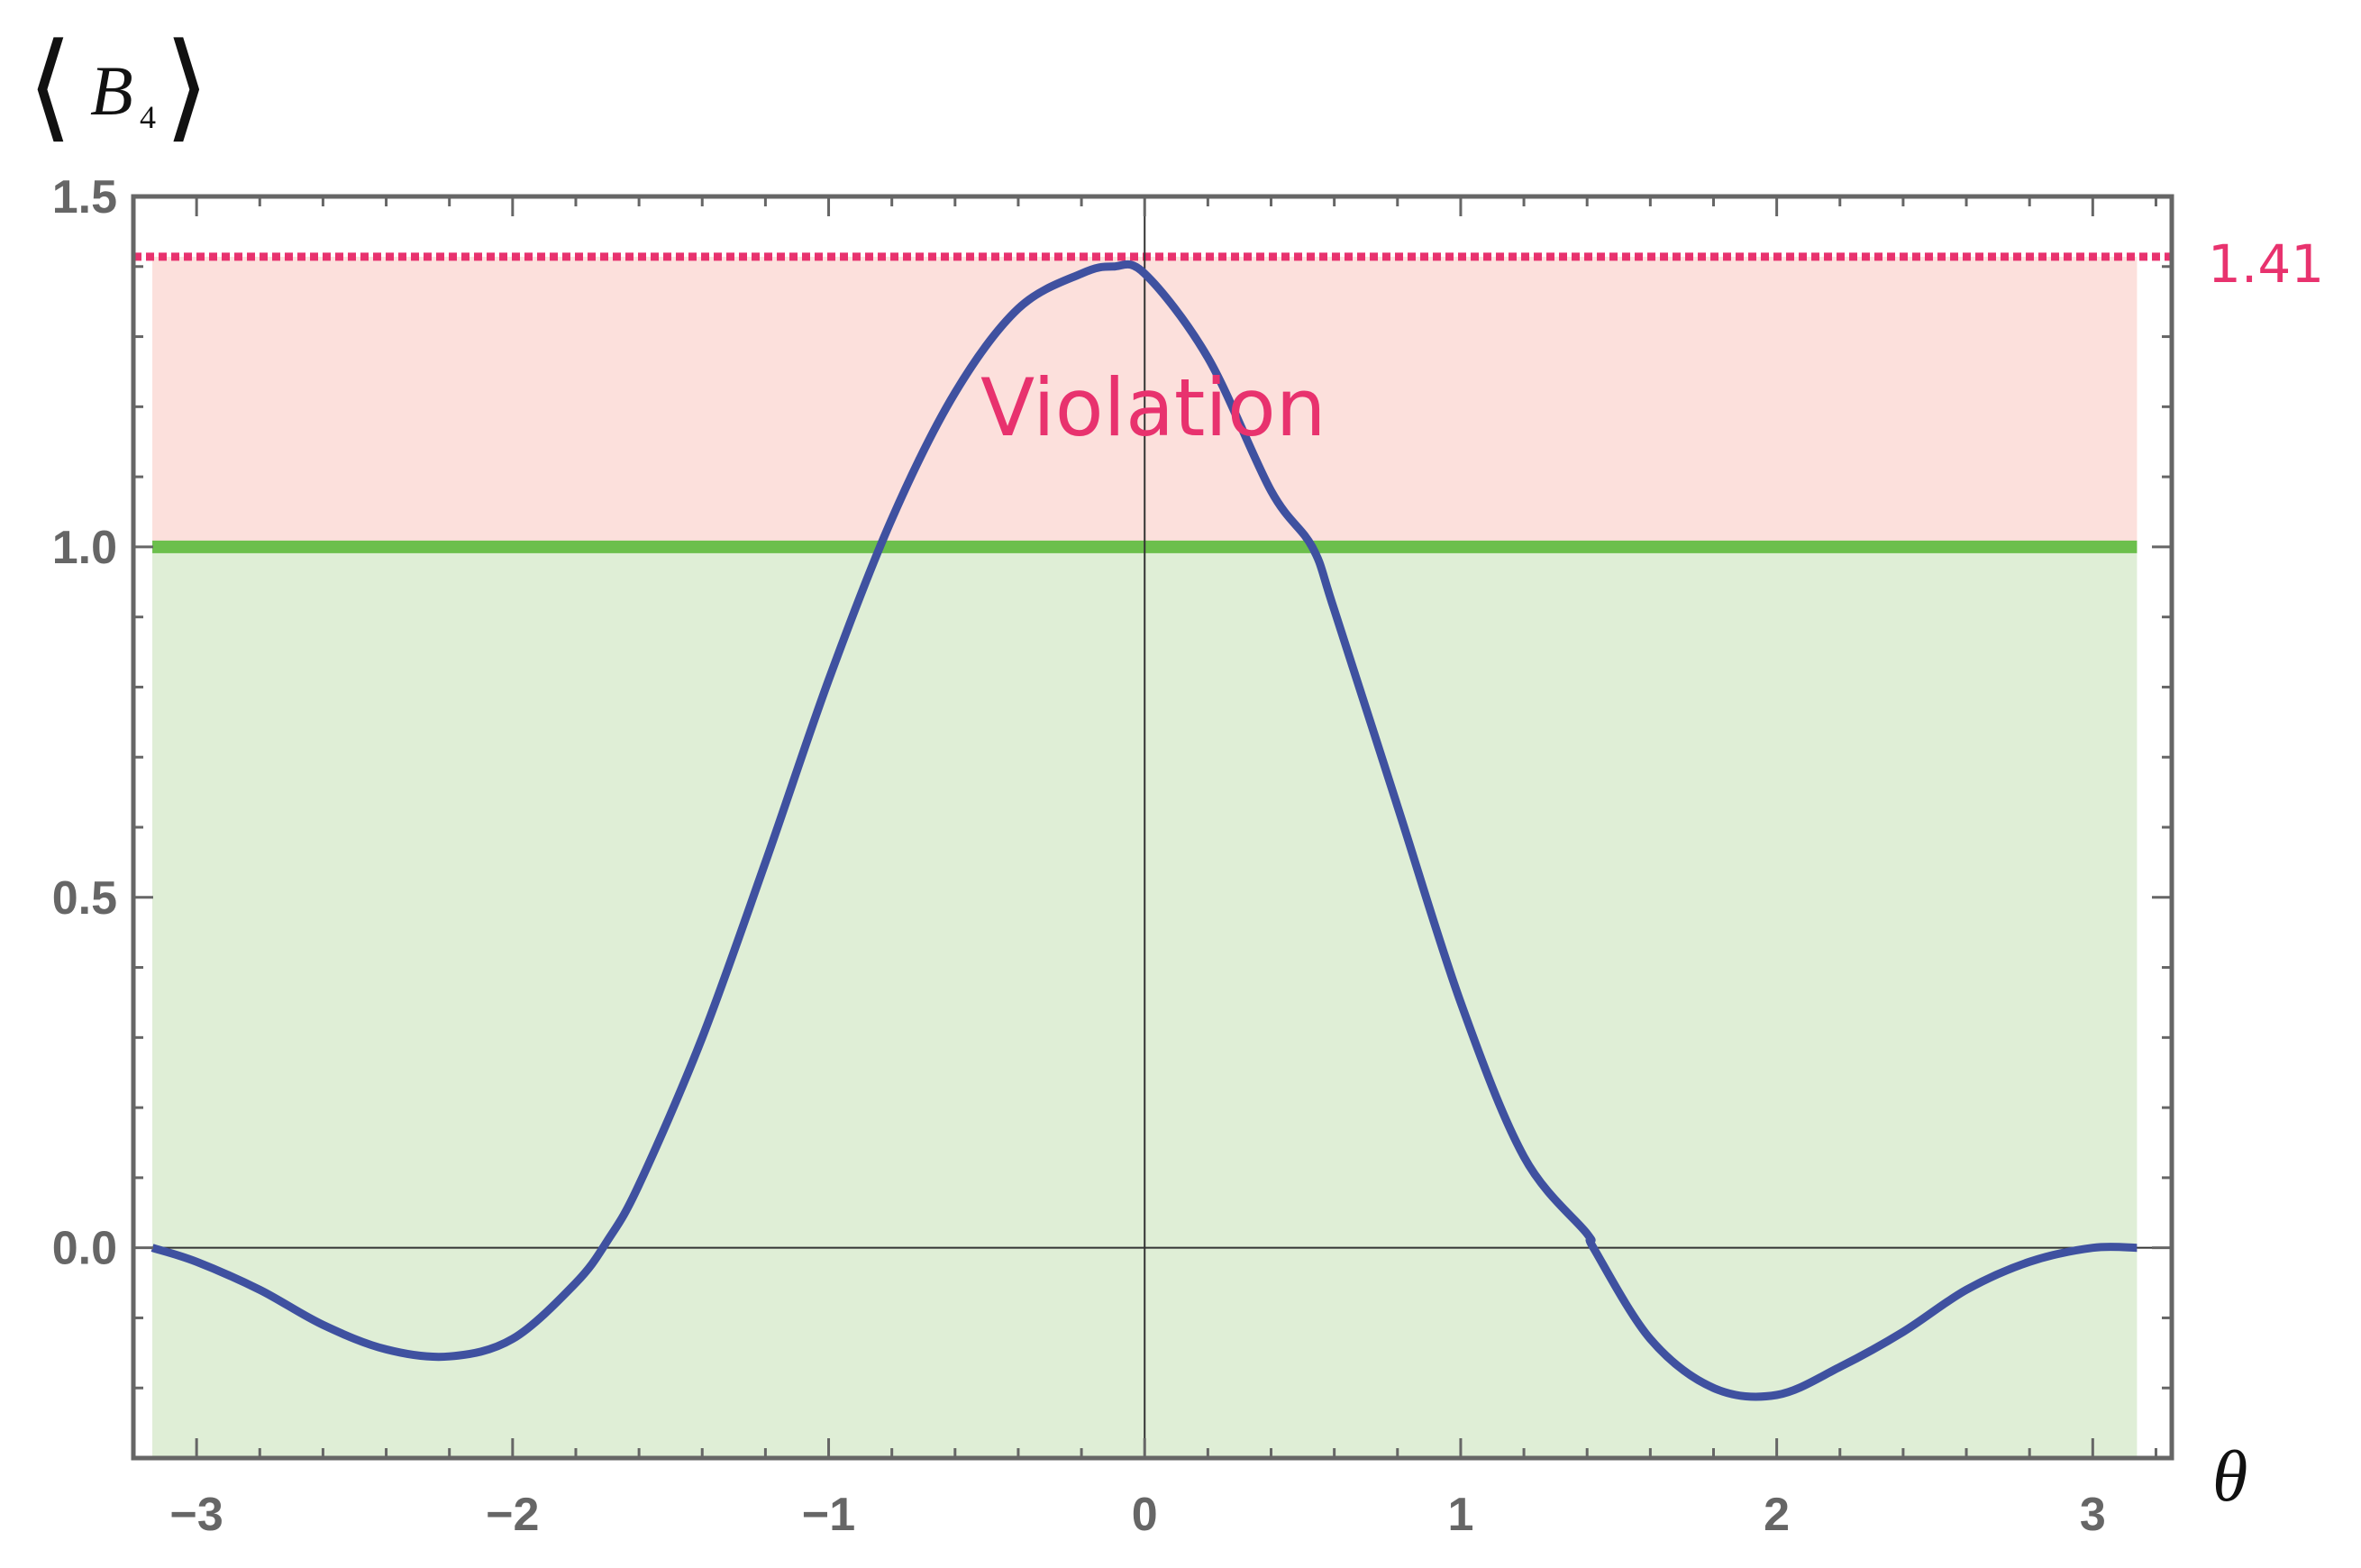  Describe the element at coordinates (828, 1515) in the screenshot. I see `x-tick-label: −1` at that location.